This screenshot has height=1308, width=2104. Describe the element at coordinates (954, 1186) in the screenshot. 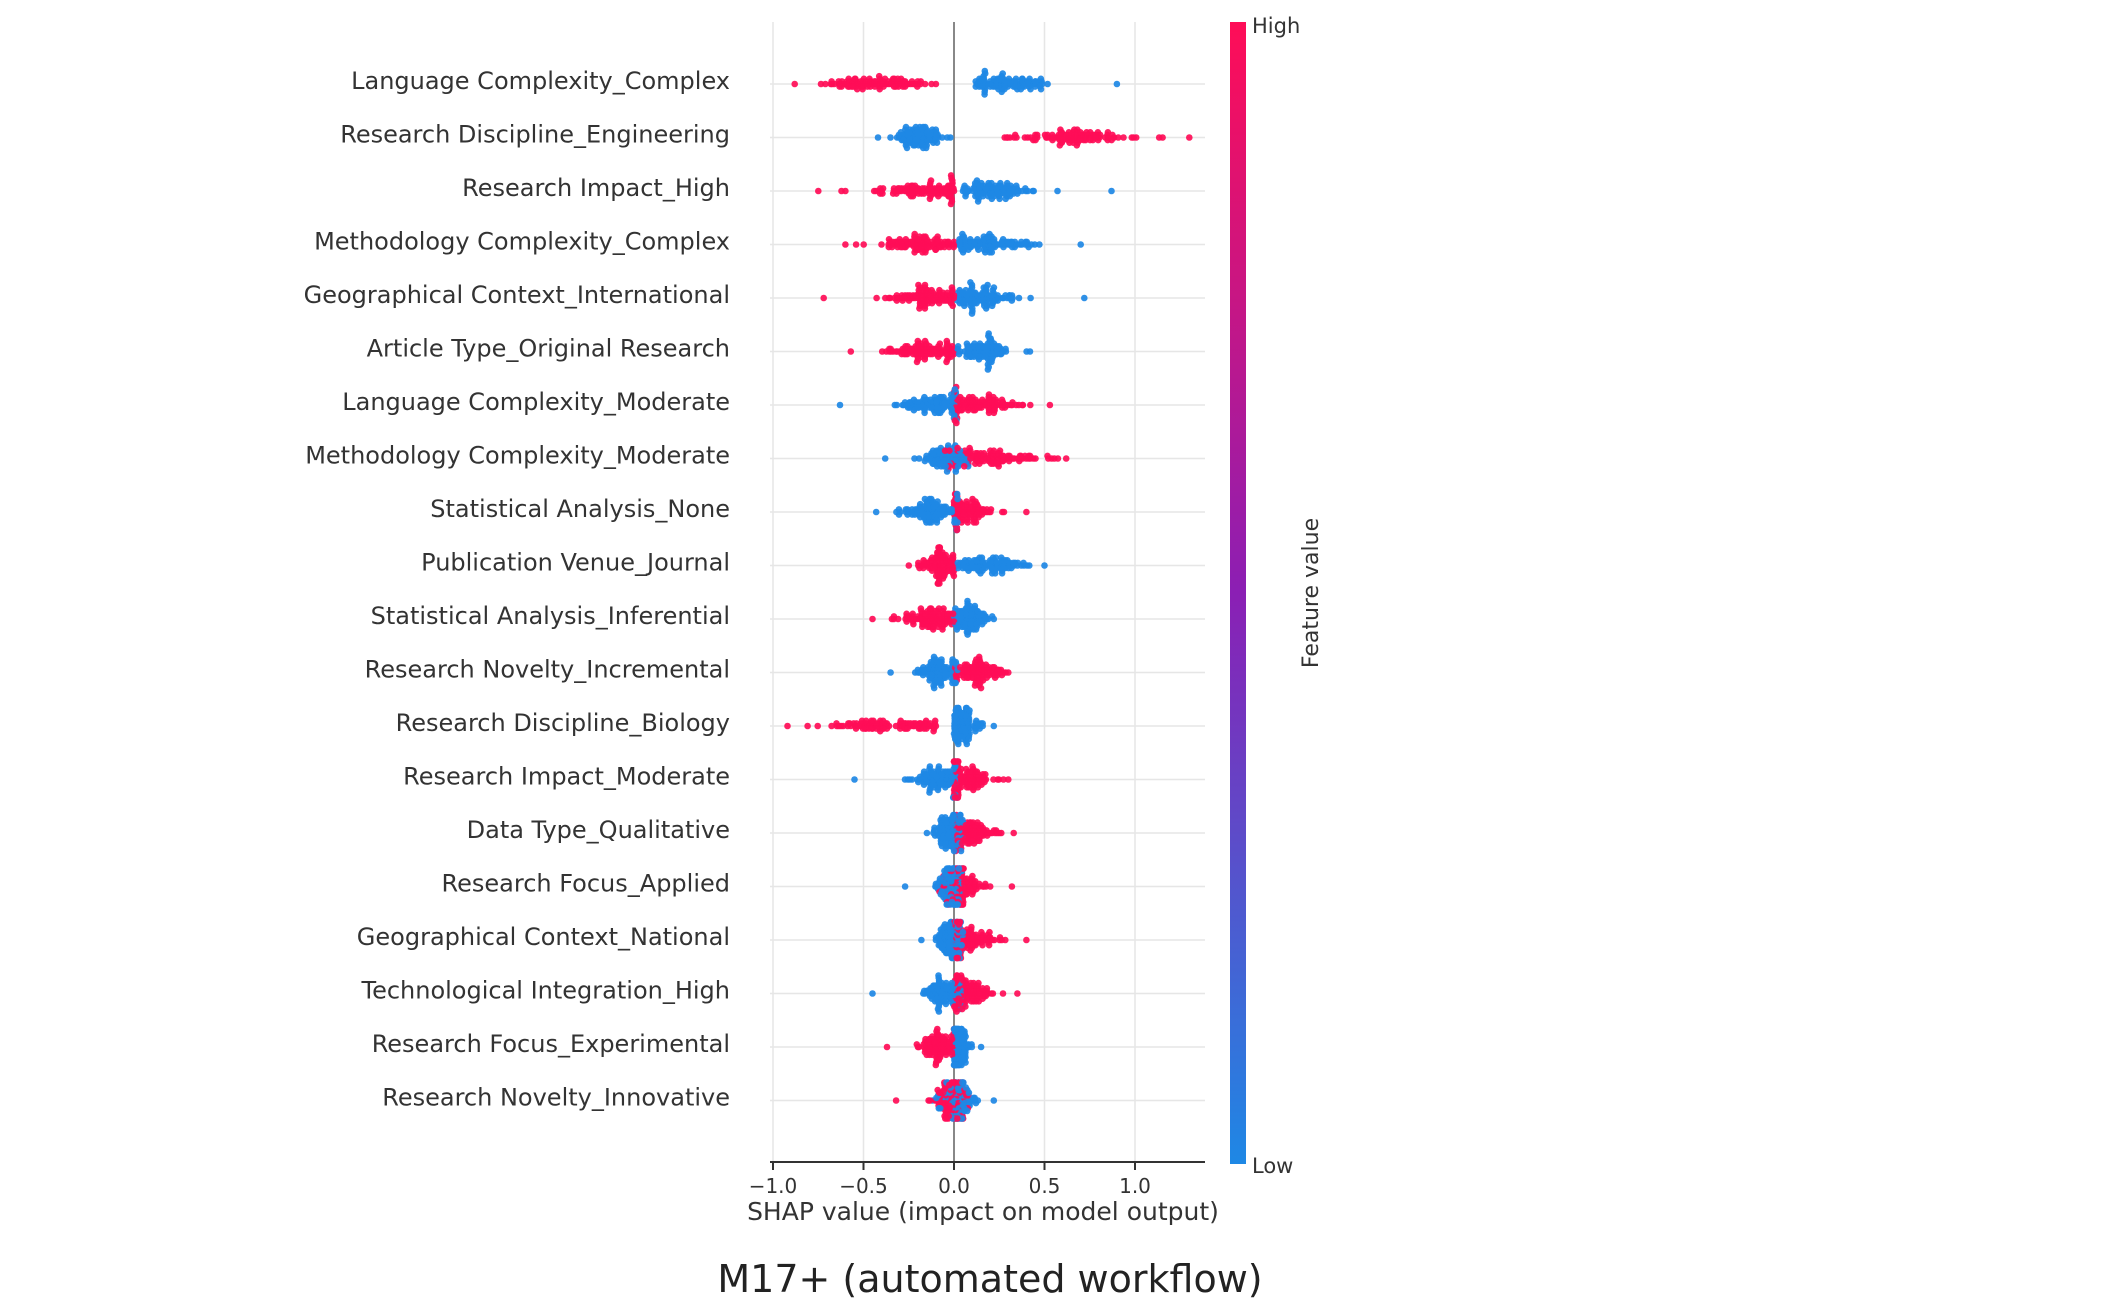

I see `x-tick-label: 0.0` at that location.